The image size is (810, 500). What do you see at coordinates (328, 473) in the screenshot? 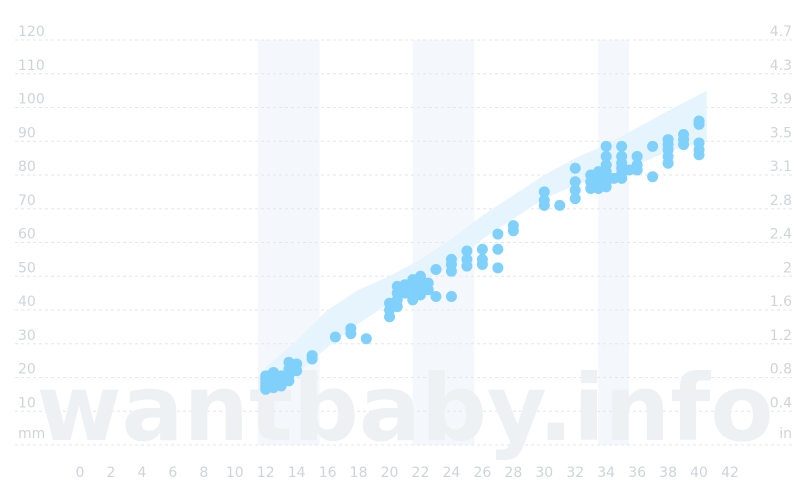
I see `x-tick-label: 16` at bounding box center [328, 473].